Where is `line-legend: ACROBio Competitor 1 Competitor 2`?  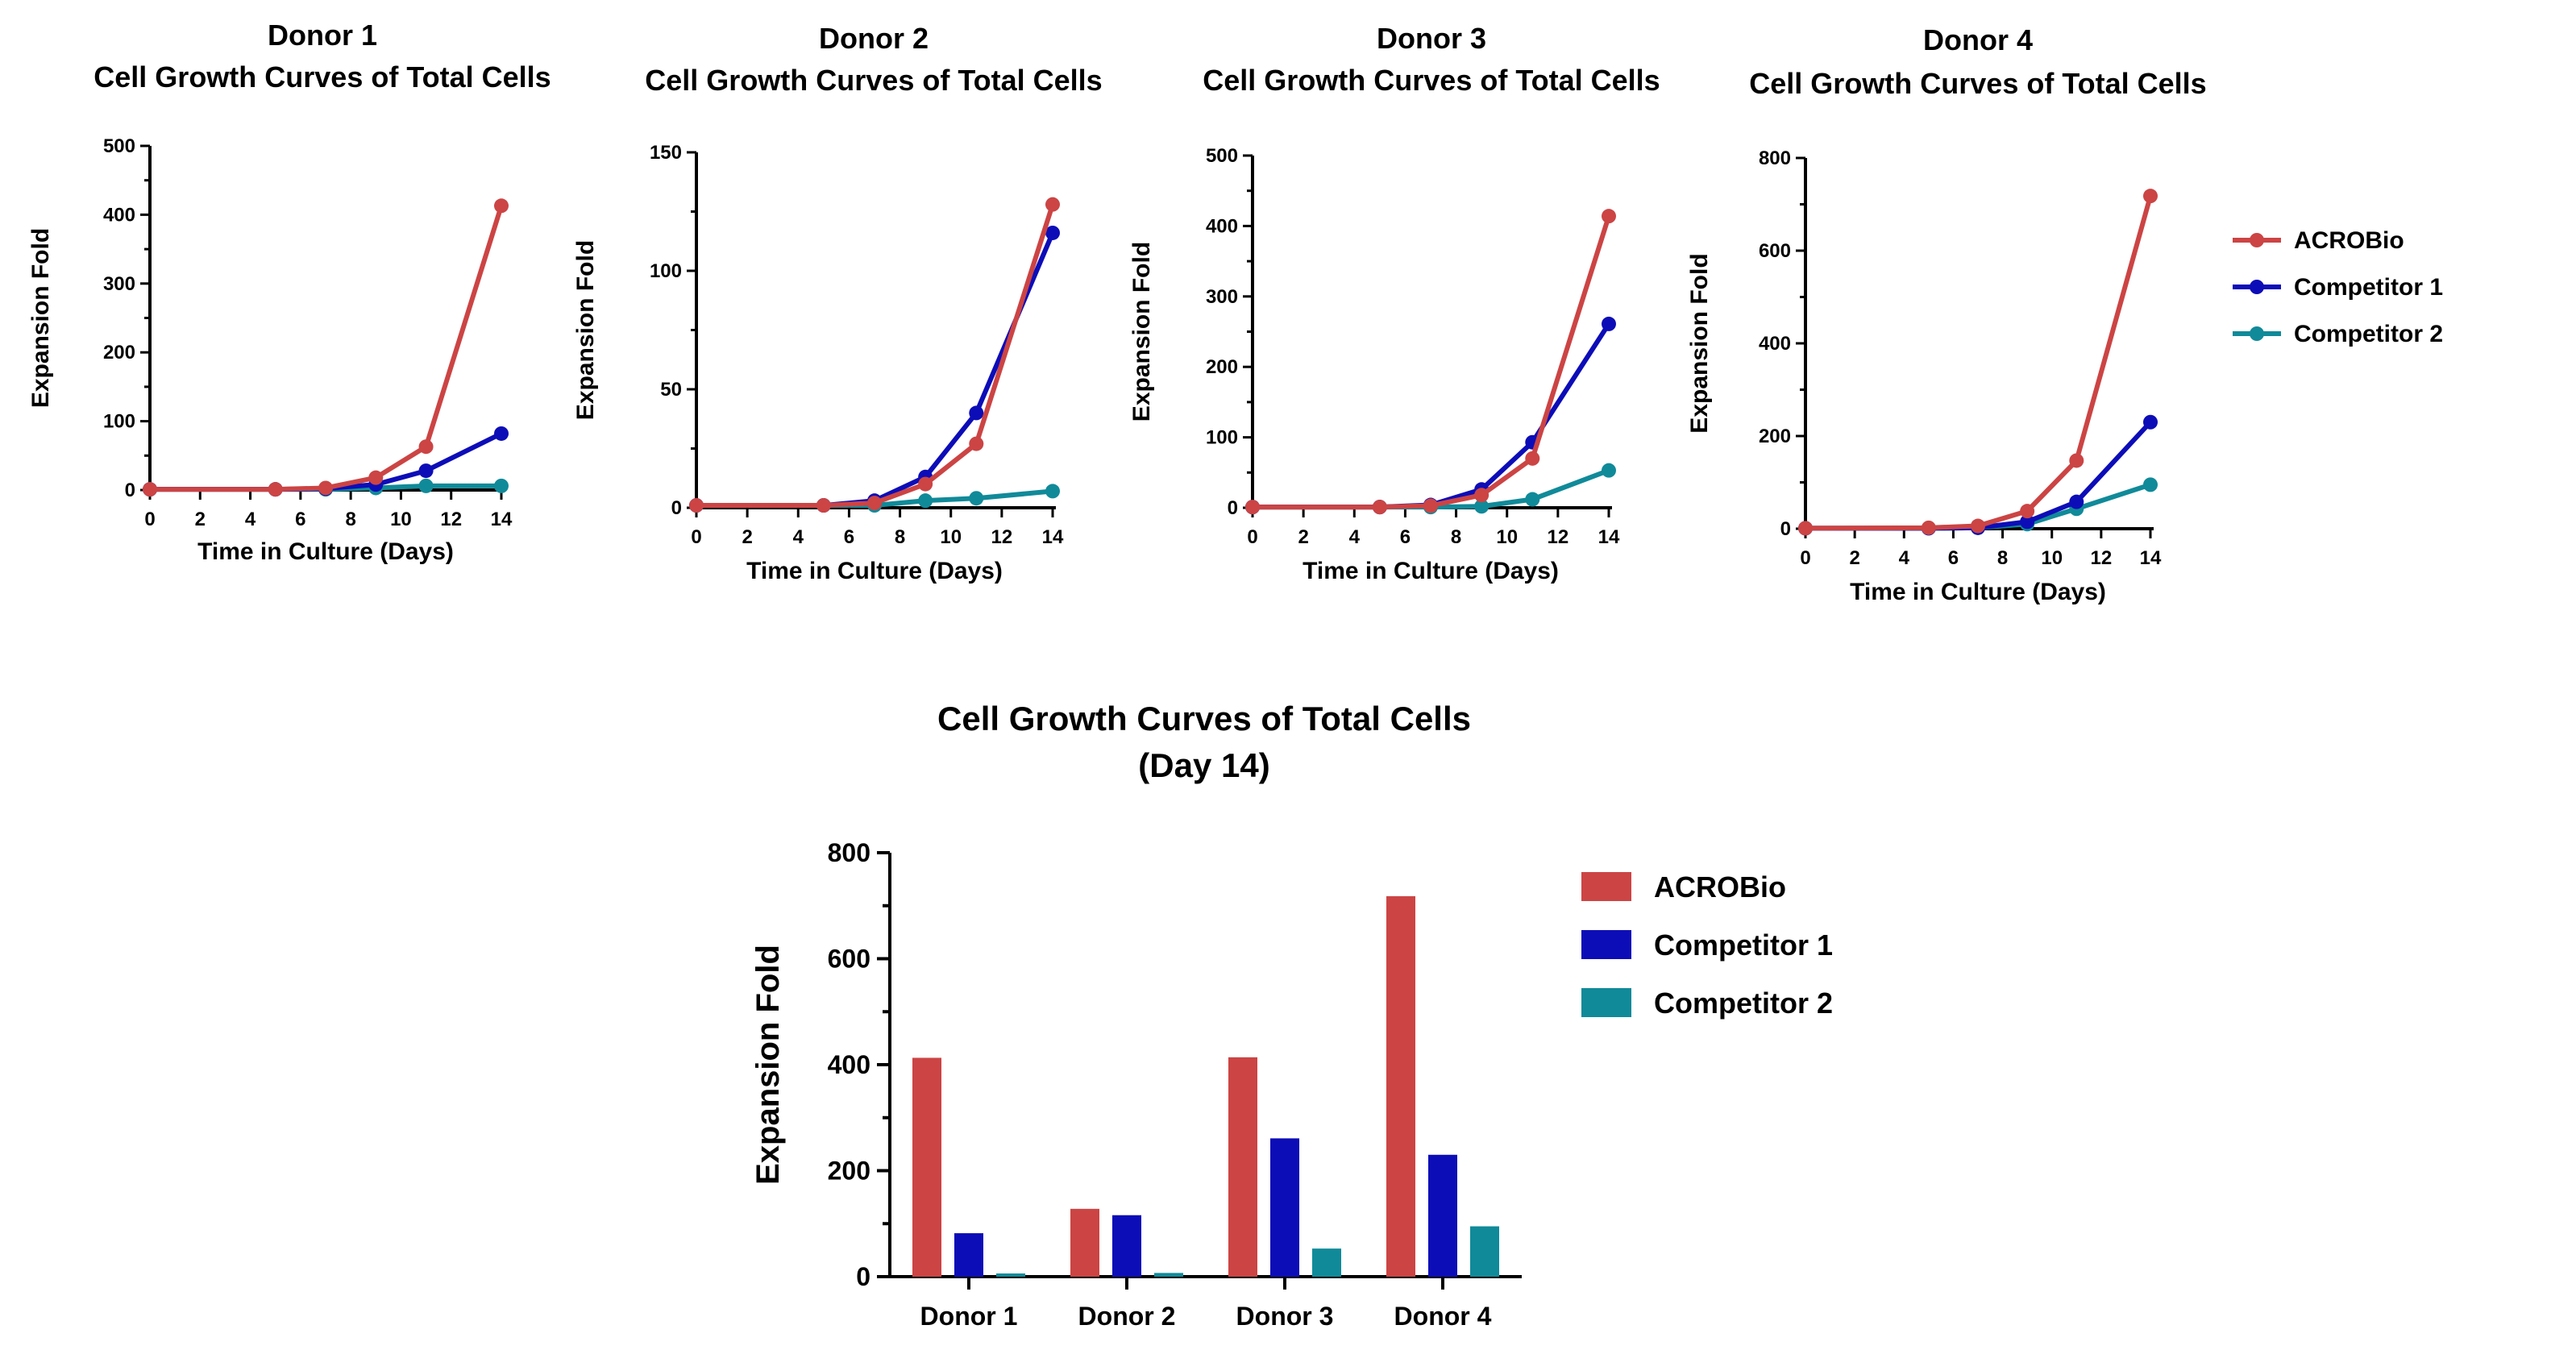 line-legend: ACROBio Competitor 1 Competitor 2 is located at coordinates (2338, 287).